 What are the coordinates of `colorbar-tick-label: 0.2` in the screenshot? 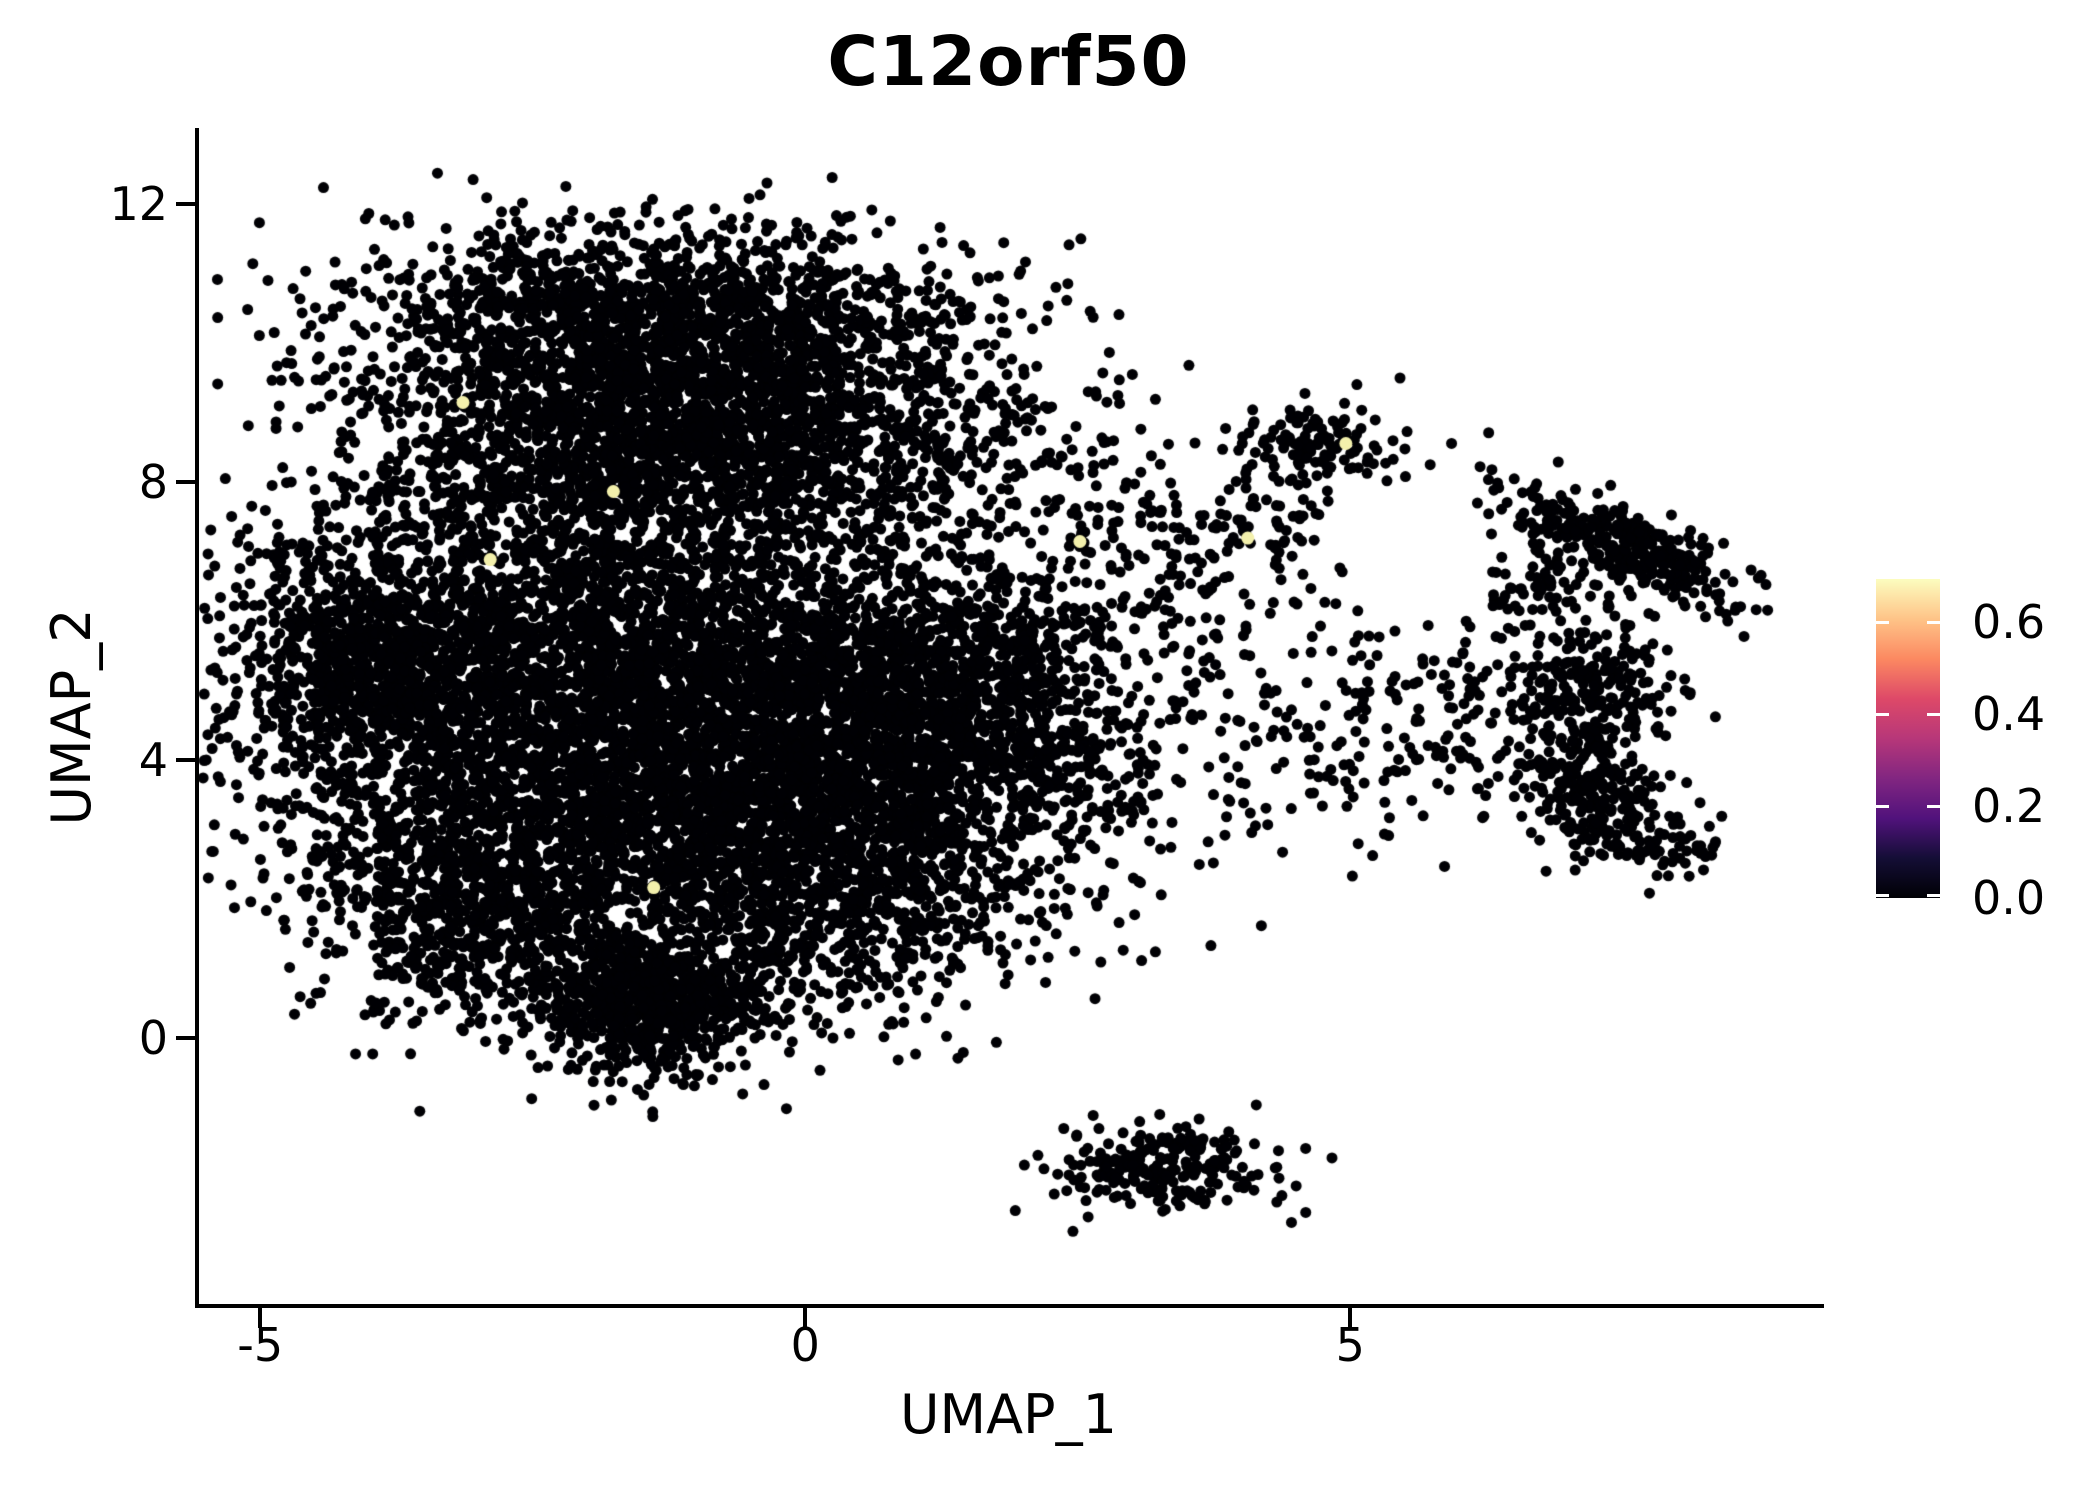 It's located at (2009, 806).